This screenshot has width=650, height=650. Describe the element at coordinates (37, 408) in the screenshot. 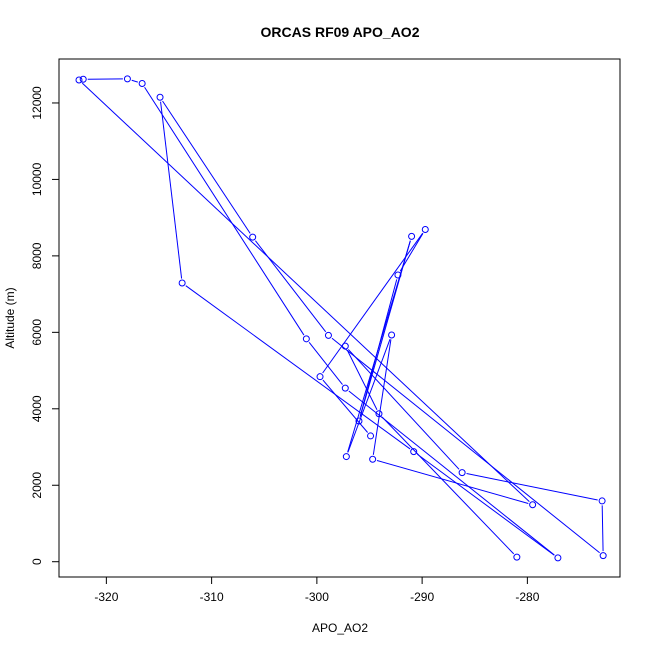

I see `y-tick-label: 4000` at that location.